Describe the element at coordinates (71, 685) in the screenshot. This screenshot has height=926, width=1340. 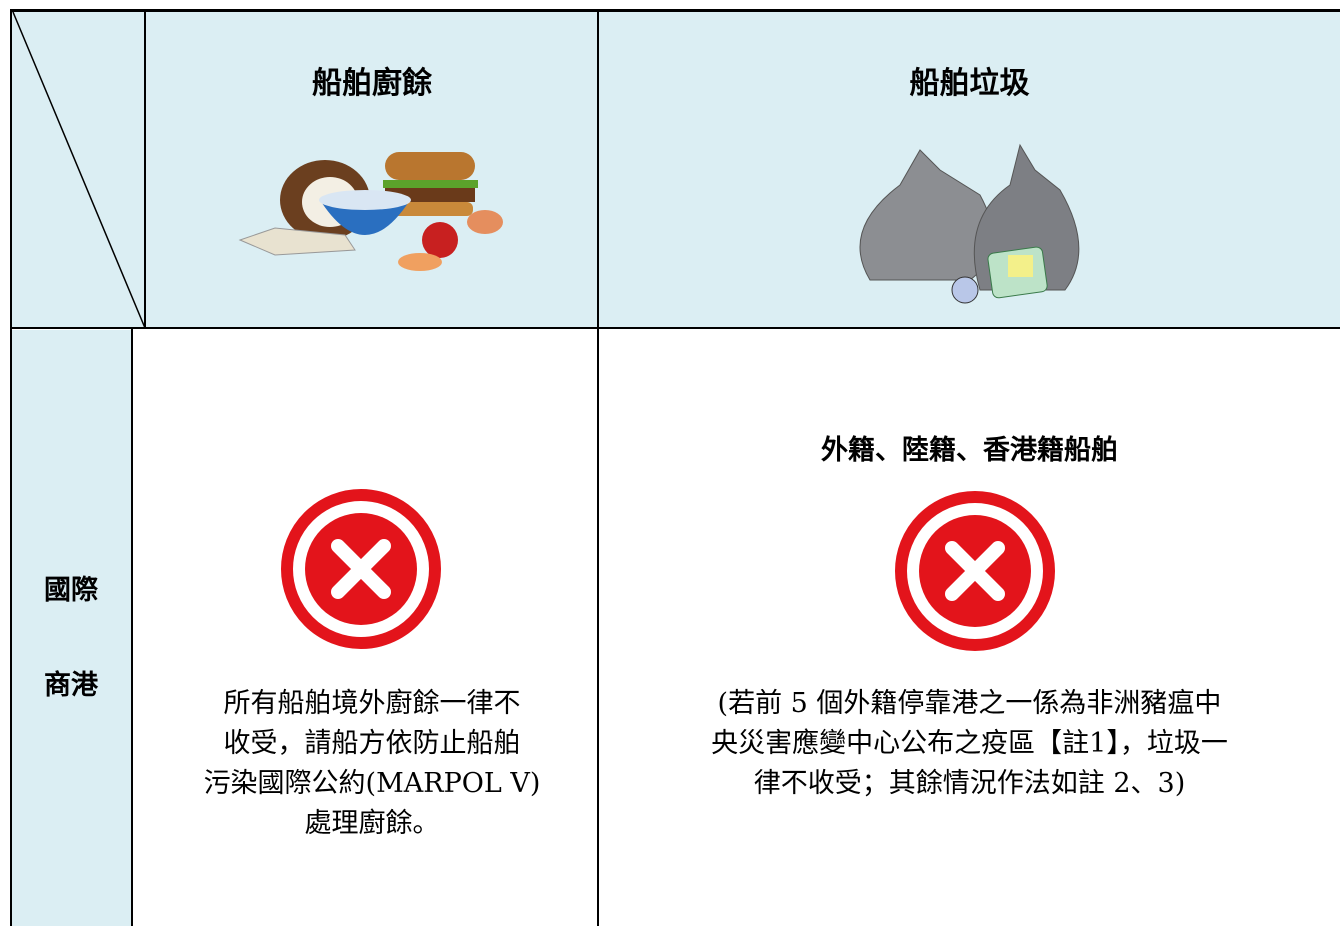
I see `row-label: 商港` at that location.